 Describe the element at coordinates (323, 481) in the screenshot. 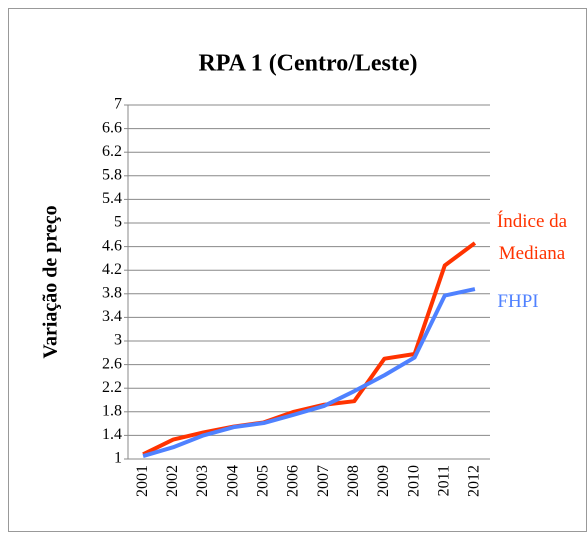

I see `x-tick-label: 2007` at that location.